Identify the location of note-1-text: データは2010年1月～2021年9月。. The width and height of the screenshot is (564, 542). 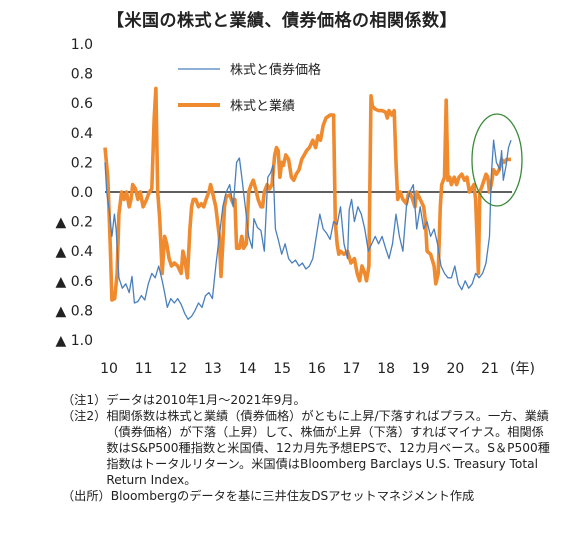
(206, 400).